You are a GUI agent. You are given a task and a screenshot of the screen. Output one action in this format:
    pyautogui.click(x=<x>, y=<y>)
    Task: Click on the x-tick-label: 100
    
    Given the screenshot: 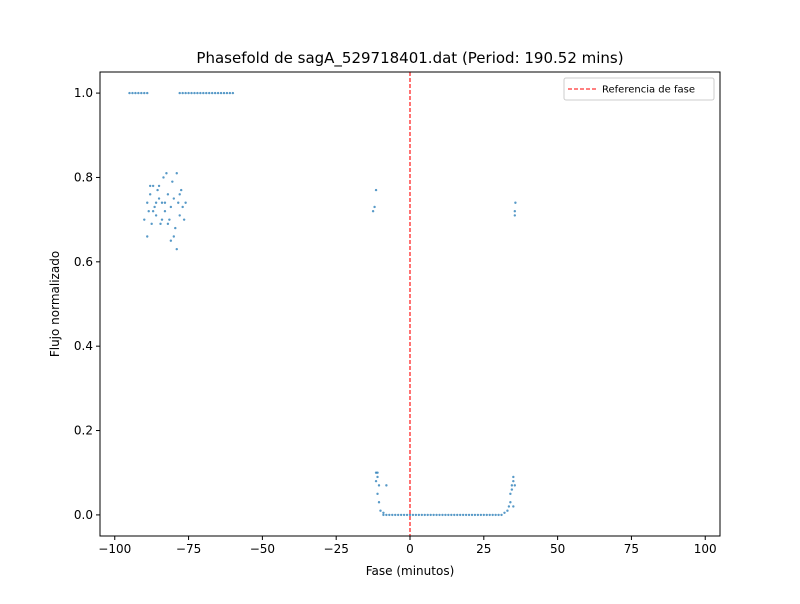 What is the action you would take?
    pyautogui.click(x=705, y=549)
    